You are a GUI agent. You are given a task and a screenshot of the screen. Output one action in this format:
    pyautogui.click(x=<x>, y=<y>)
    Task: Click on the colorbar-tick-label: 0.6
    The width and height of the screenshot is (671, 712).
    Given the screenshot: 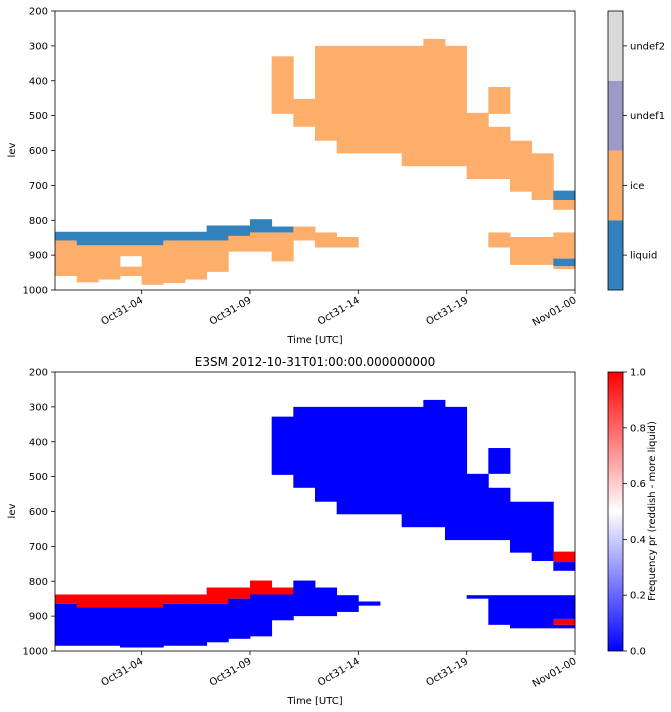 What is the action you would take?
    pyautogui.click(x=638, y=484)
    